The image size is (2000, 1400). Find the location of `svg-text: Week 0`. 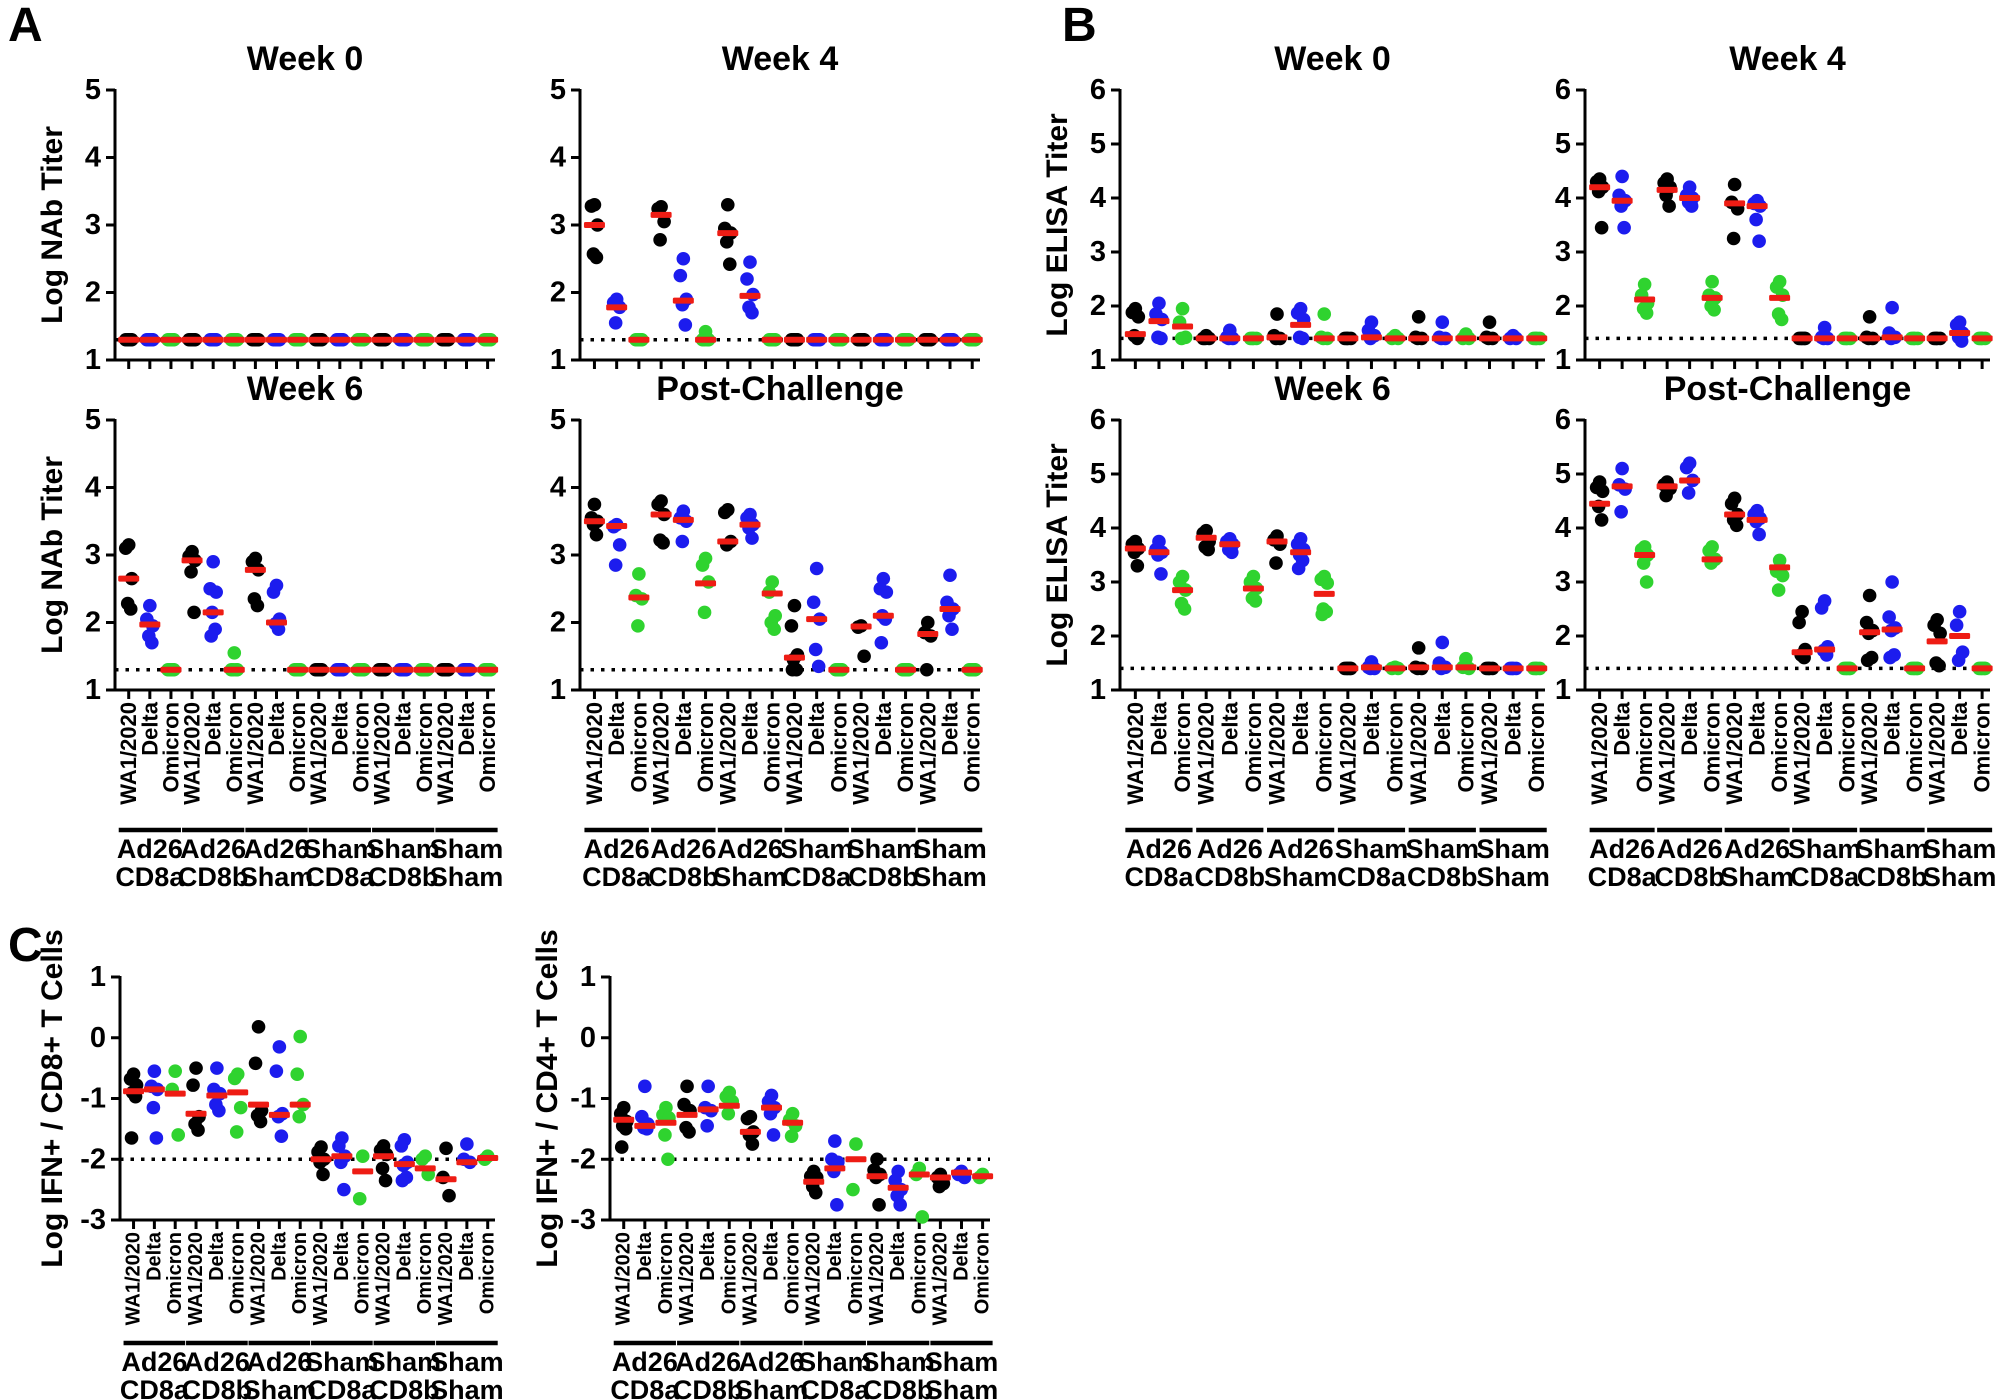

svg-text: Week 0 is located at coordinates (305, 59).